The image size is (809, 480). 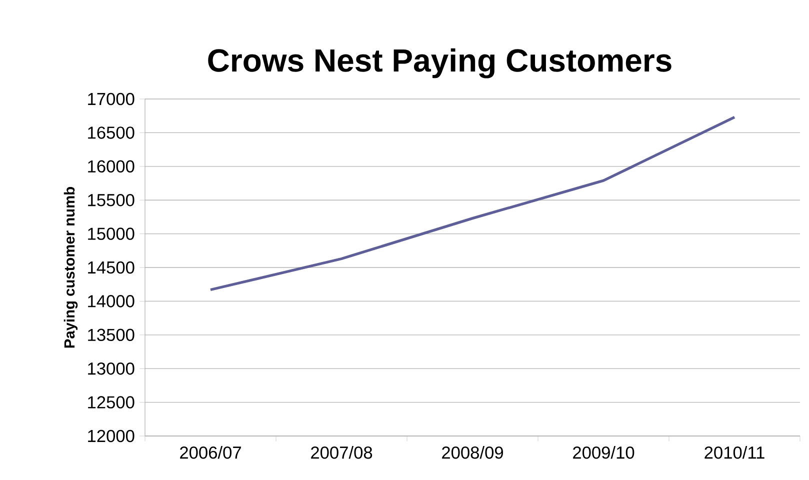 I want to click on y-axis-title: Paying customer numb, so click(x=71, y=267).